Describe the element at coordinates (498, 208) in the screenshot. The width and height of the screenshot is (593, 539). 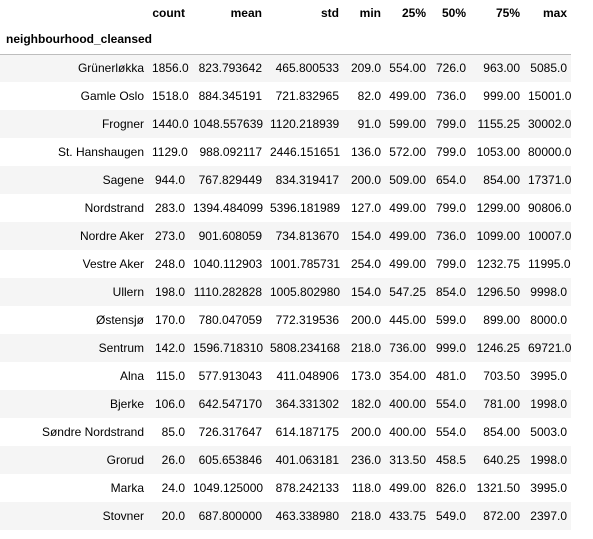
I see `table-cell: 1299.00` at that location.